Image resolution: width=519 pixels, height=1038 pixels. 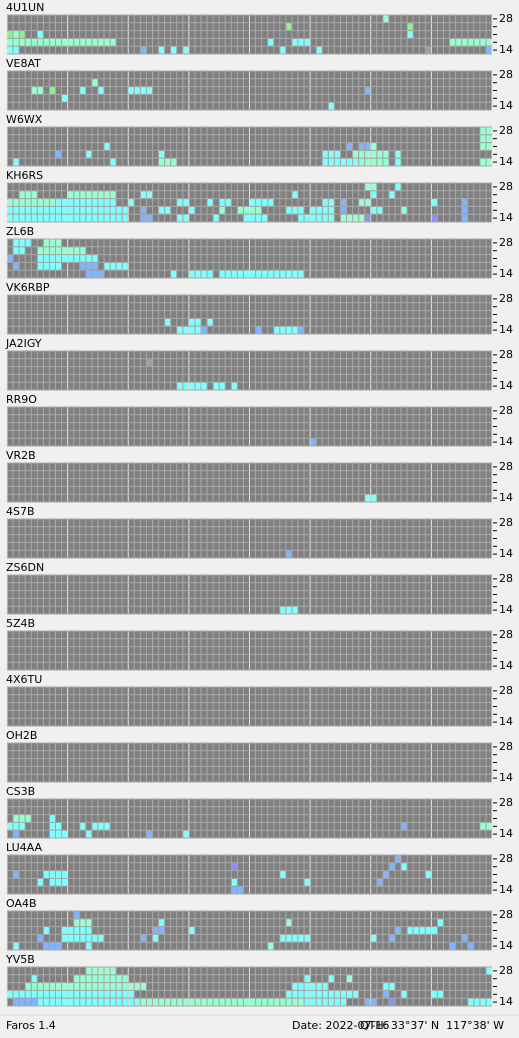 What do you see at coordinates (259, 420) in the screenshot?
I see `station-panel: RR9O 28 14` at bounding box center [259, 420].